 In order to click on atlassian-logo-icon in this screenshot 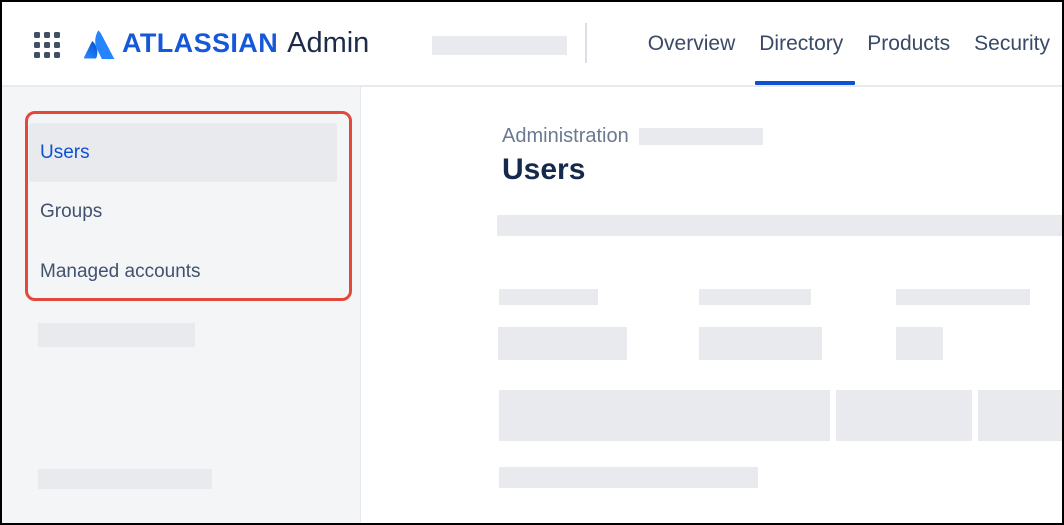, I will do `click(99, 44)`.